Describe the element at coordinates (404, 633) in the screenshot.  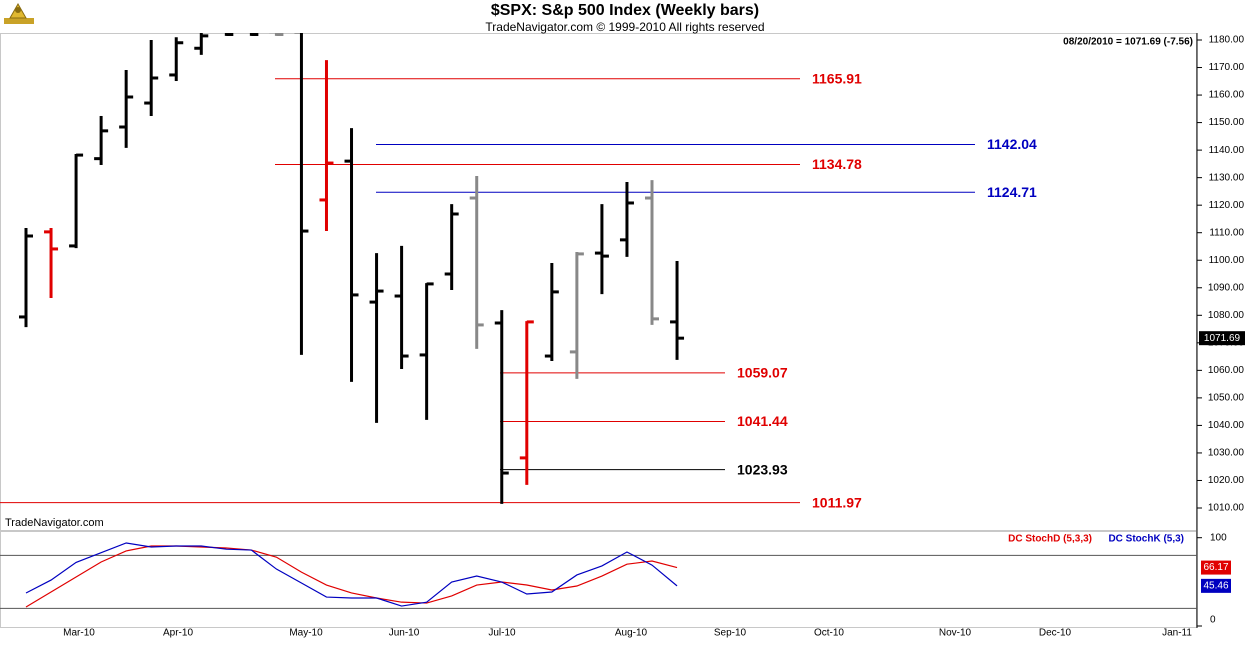
I see `x-tick-label: Jun-10` at that location.